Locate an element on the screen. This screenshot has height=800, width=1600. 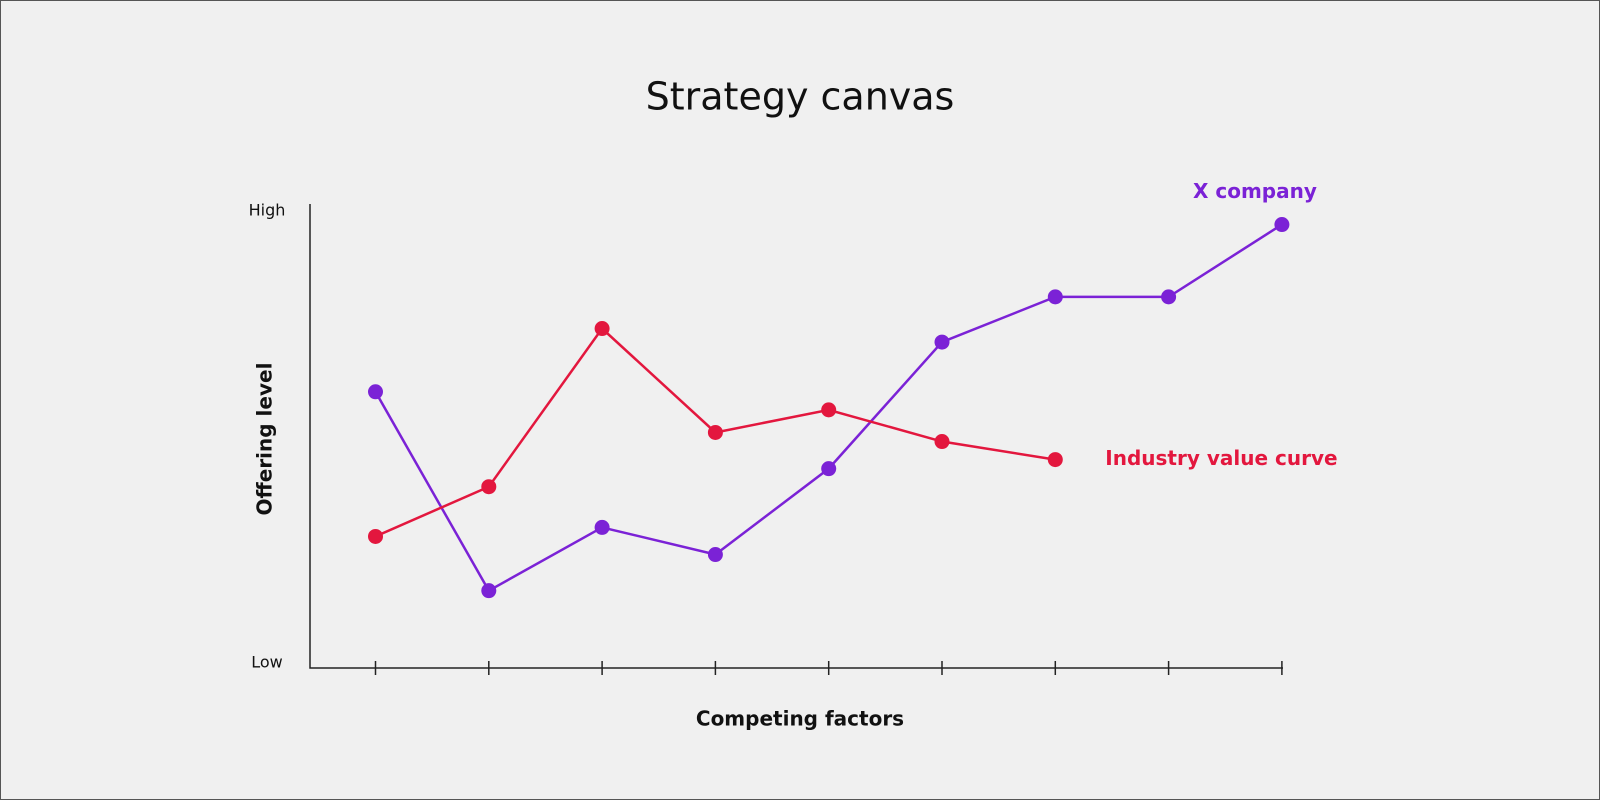
x-axis-label: Competing factors is located at coordinates (800, 719).